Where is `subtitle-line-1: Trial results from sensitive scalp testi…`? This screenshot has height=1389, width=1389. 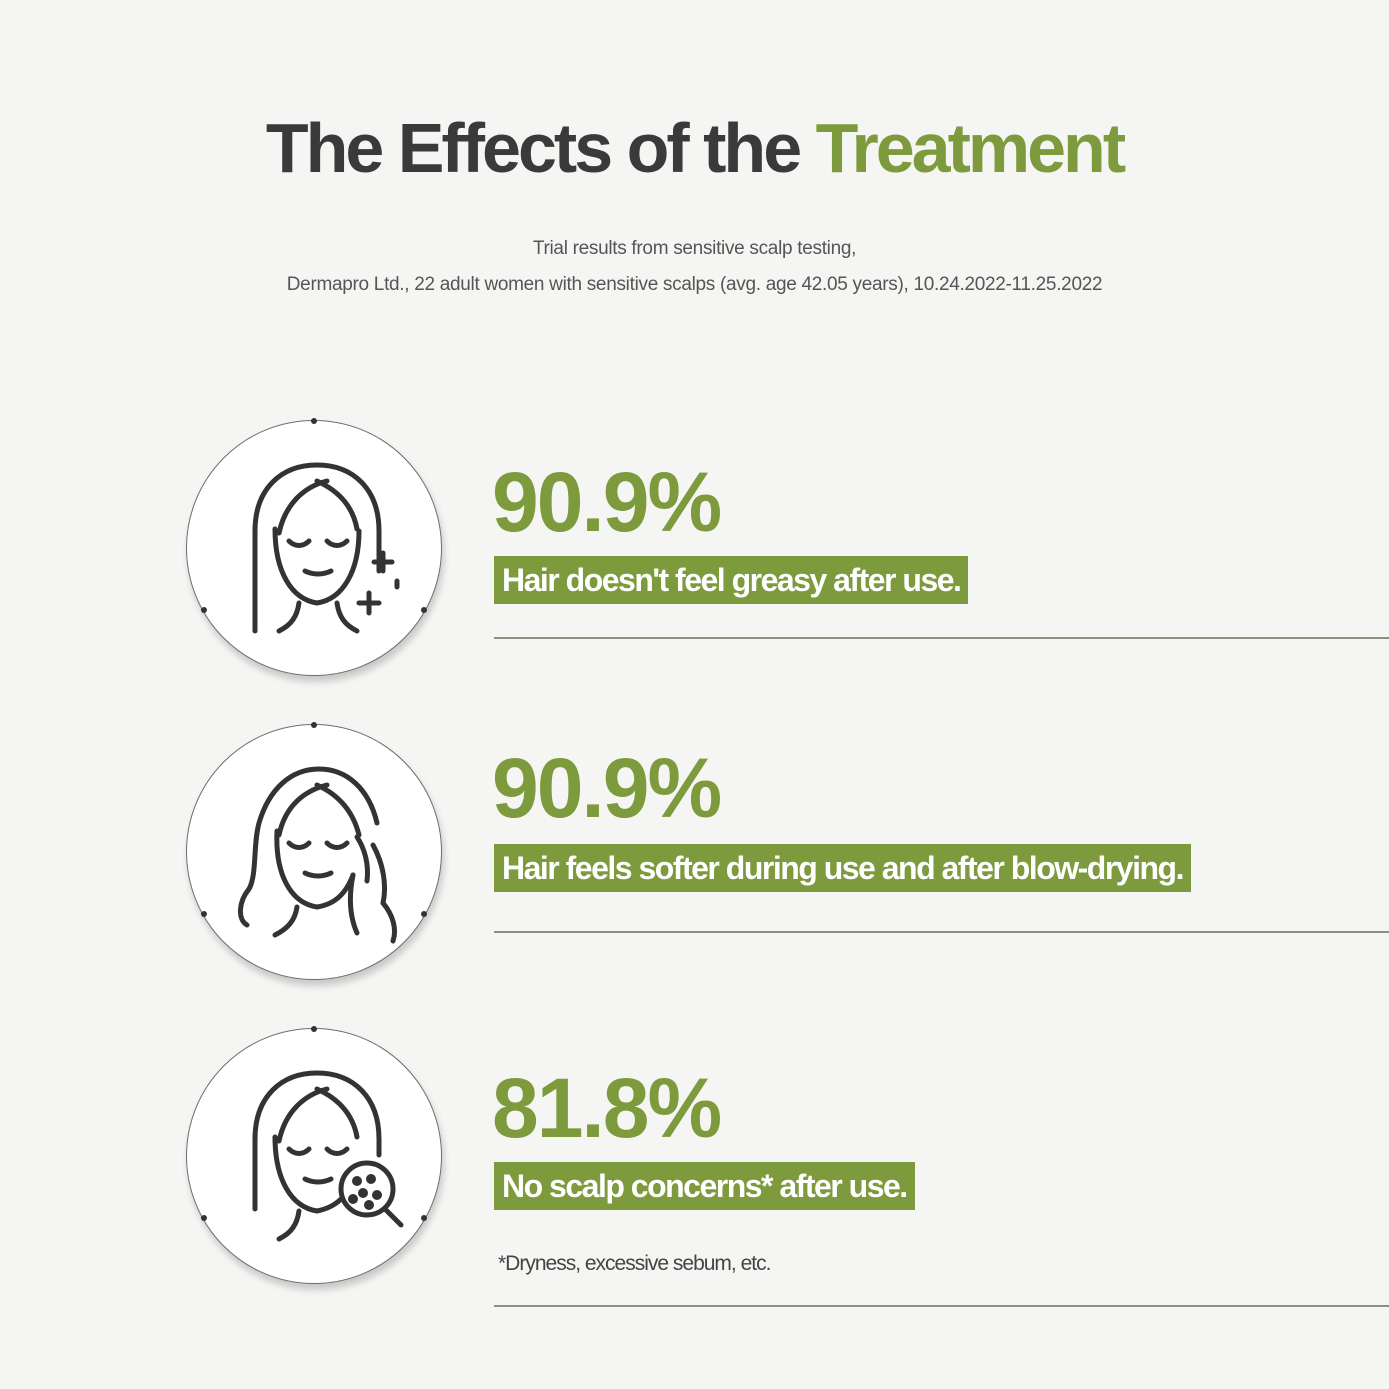
subtitle-line-1: Trial results from sensitive scalp testi… is located at coordinates (694, 248).